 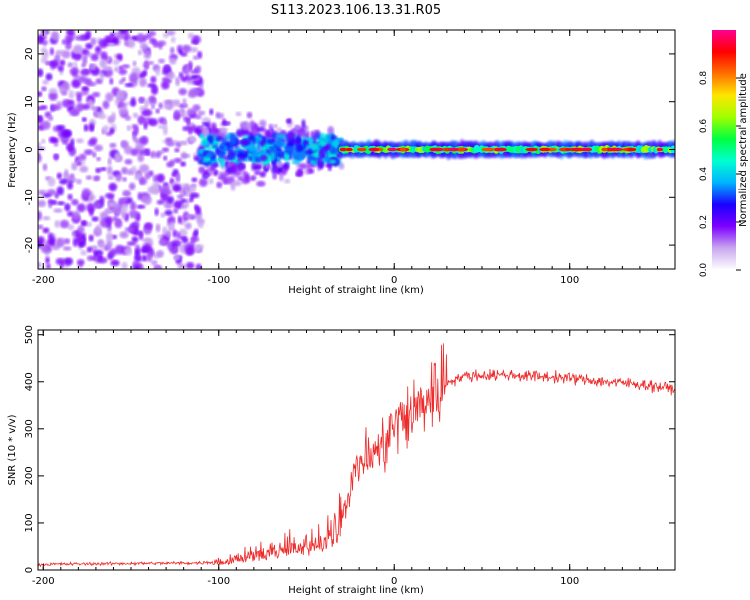 I want to click on snr-ytick-label: 300, so click(x=29, y=428).